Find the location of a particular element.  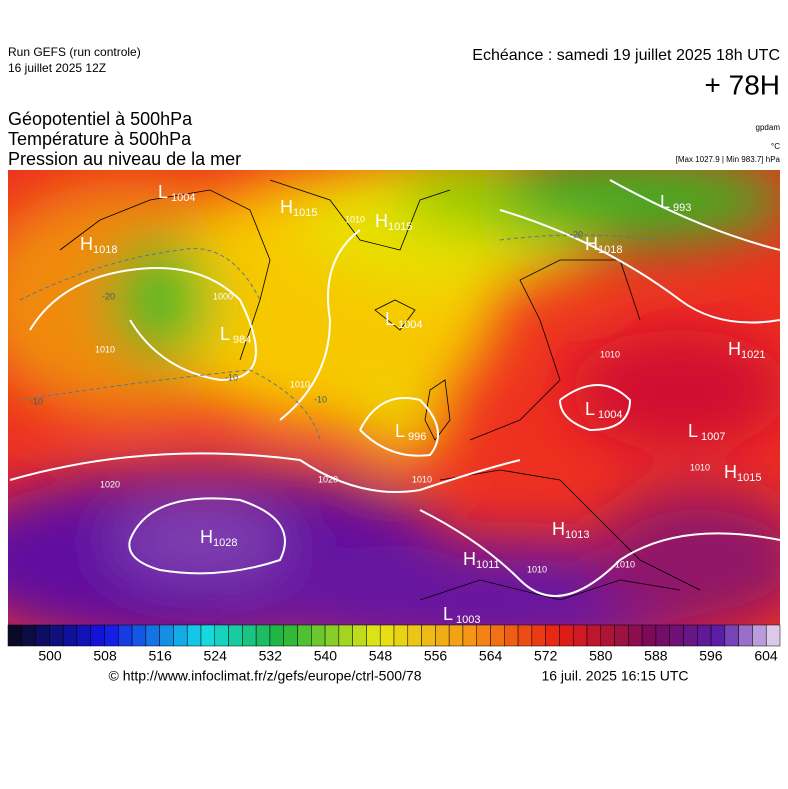

pressure-center-value: 1007 is located at coordinates (713, 437).